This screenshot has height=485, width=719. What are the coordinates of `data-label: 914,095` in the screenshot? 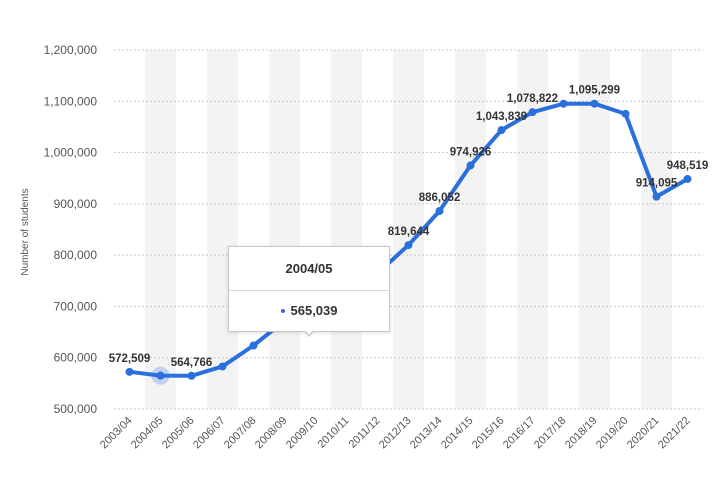 It's located at (657, 184).